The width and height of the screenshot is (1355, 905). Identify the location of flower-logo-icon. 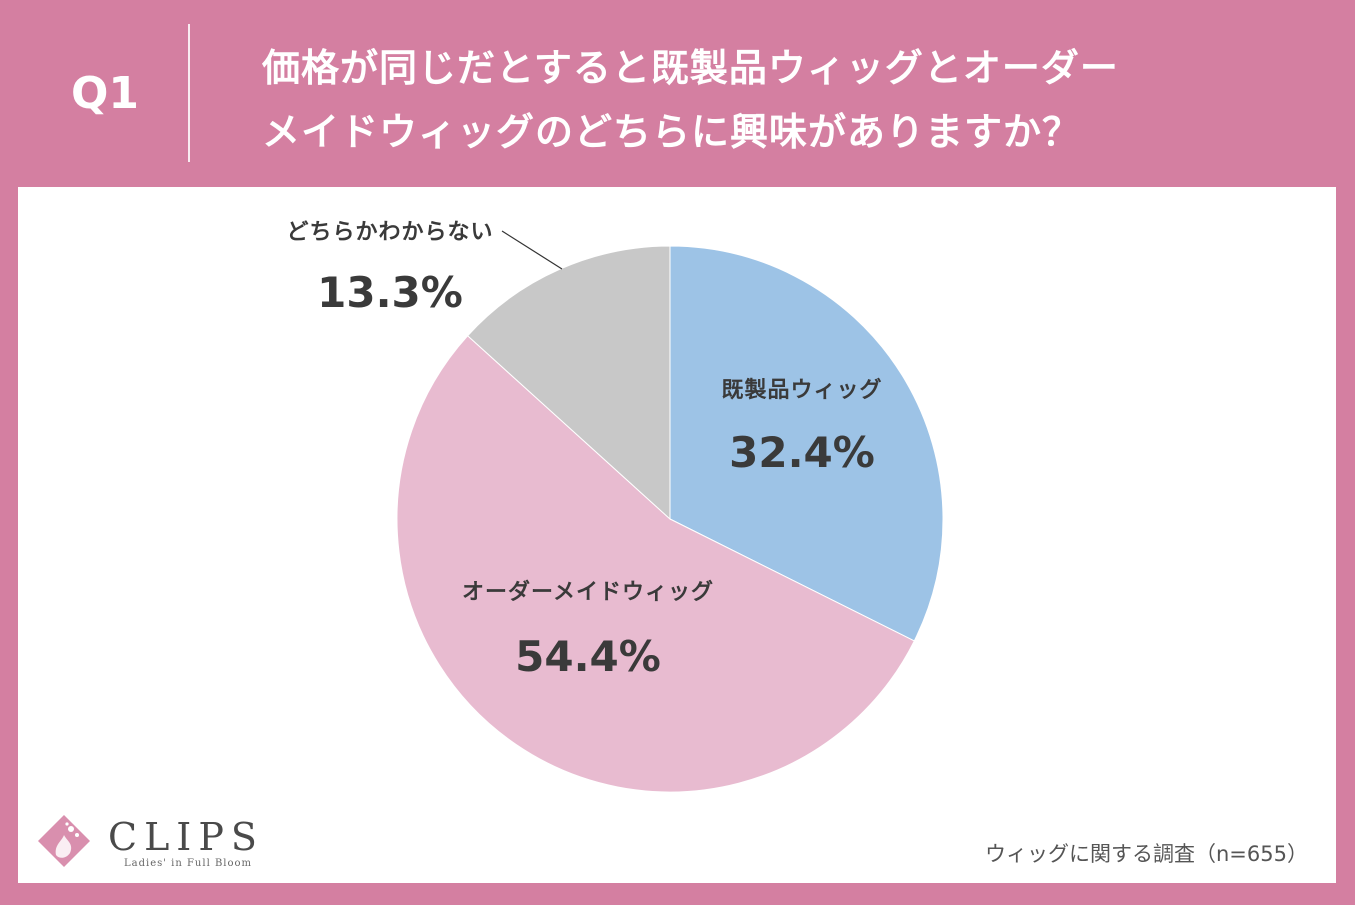
(64, 841).